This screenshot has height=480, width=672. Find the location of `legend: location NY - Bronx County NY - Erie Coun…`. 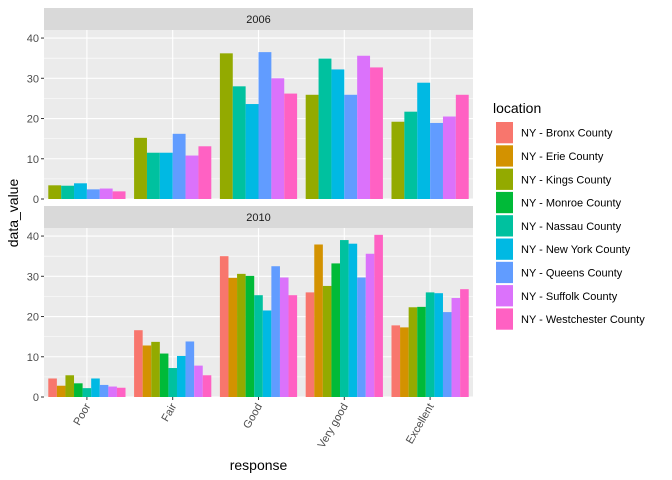

legend: location NY - Bronx County NY - Erie Coun… is located at coordinates (569, 215).